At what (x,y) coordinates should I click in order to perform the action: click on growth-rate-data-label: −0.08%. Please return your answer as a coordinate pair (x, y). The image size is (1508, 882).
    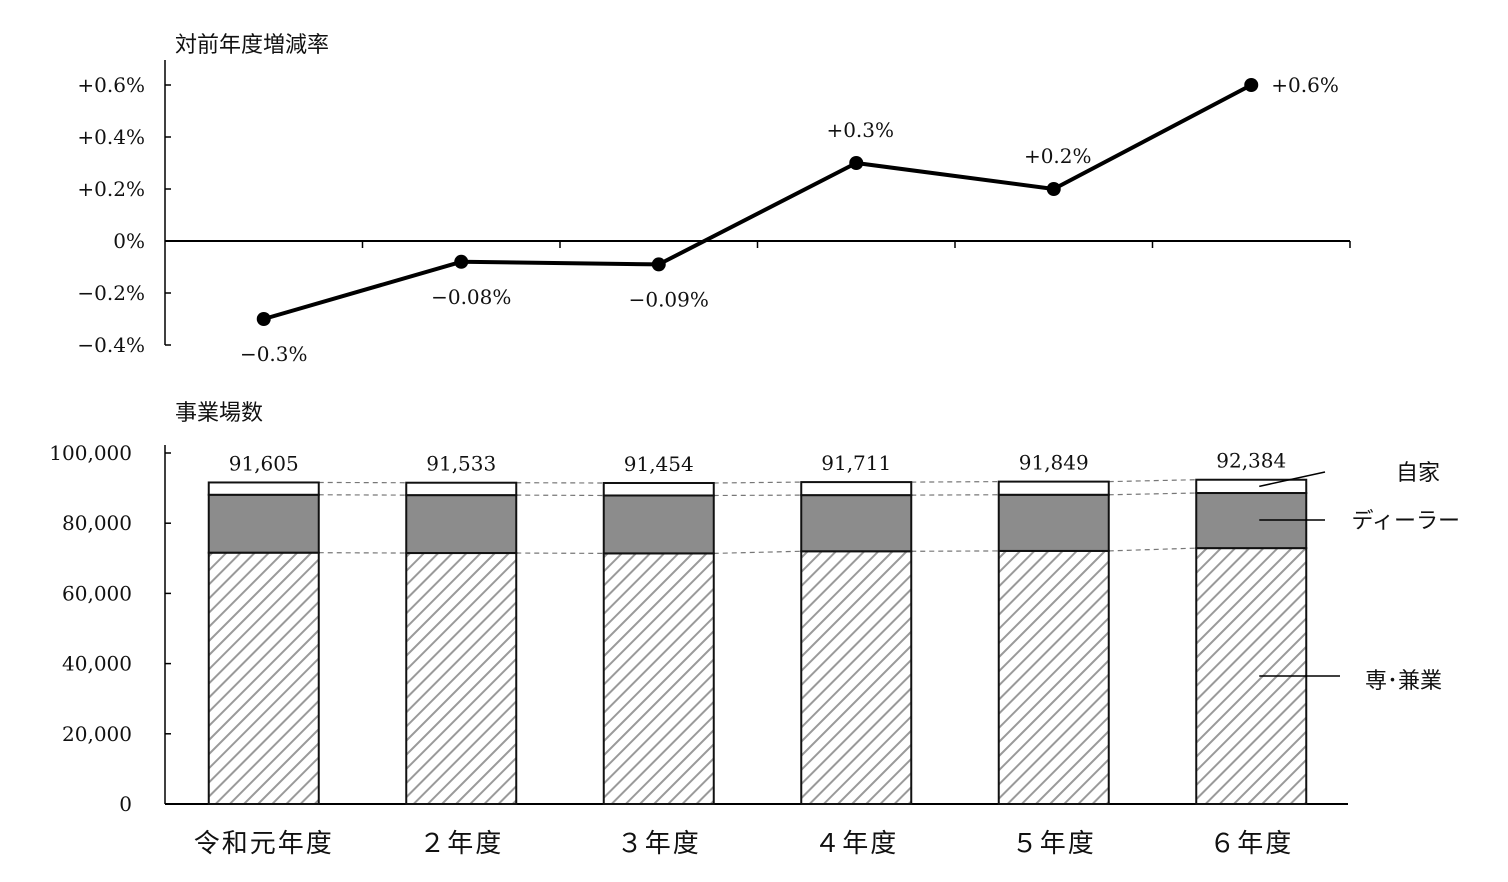
    Looking at the image, I should click on (471, 297).